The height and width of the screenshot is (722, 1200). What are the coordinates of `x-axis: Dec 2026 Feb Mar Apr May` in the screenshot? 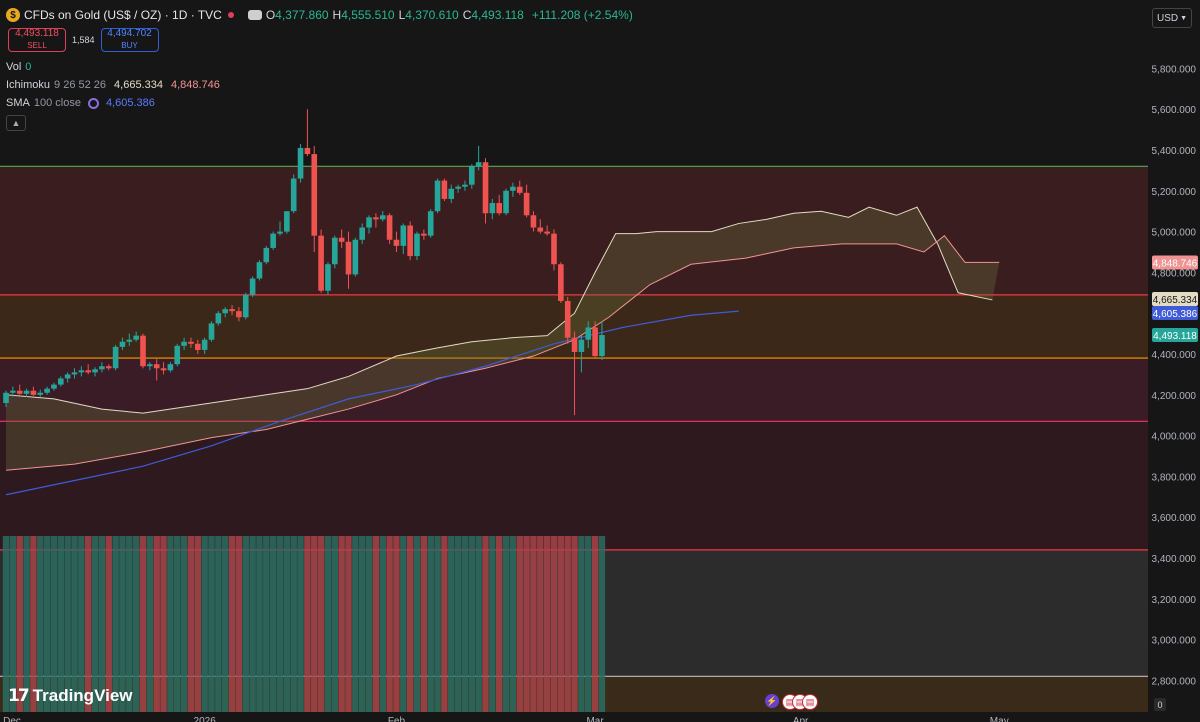 It's located at (574, 717).